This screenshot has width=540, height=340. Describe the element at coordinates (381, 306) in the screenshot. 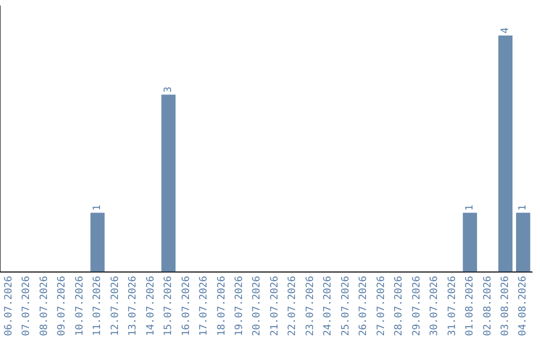

I see `x-tick-label: 27.07.2026` at that location.